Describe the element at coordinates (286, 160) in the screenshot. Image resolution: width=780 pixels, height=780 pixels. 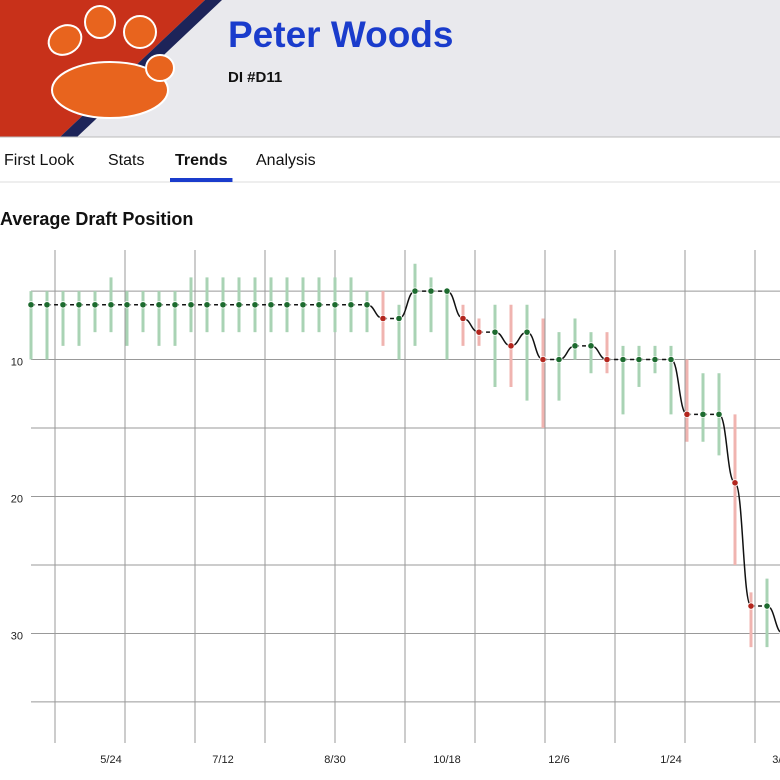
I see `tab: Analysis` at that location.